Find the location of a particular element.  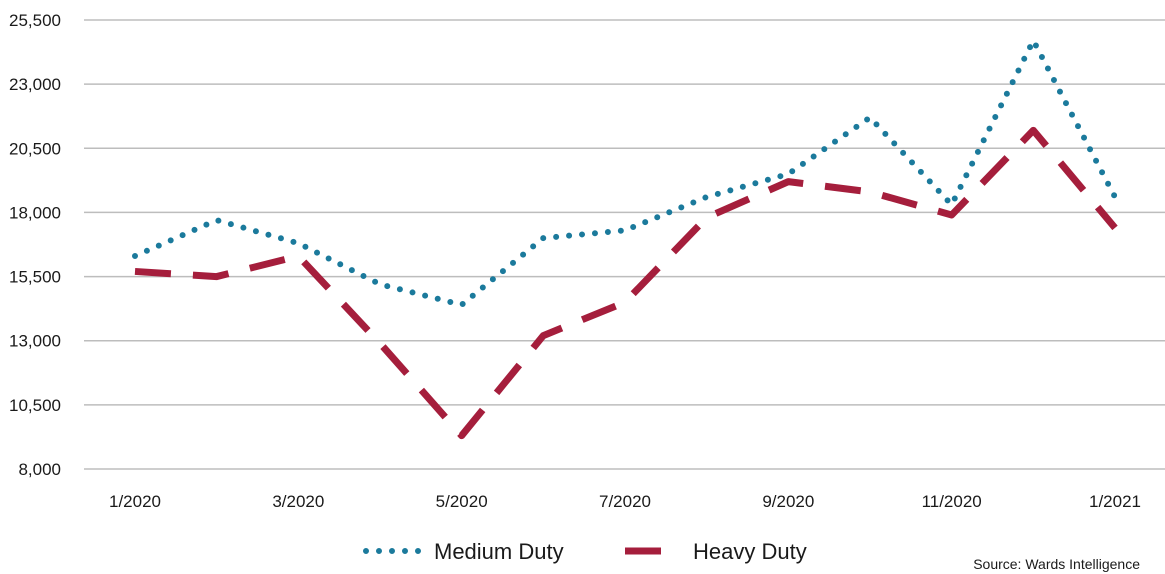

x-tick-label-5-2020: 5/2020 is located at coordinates (462, 501).